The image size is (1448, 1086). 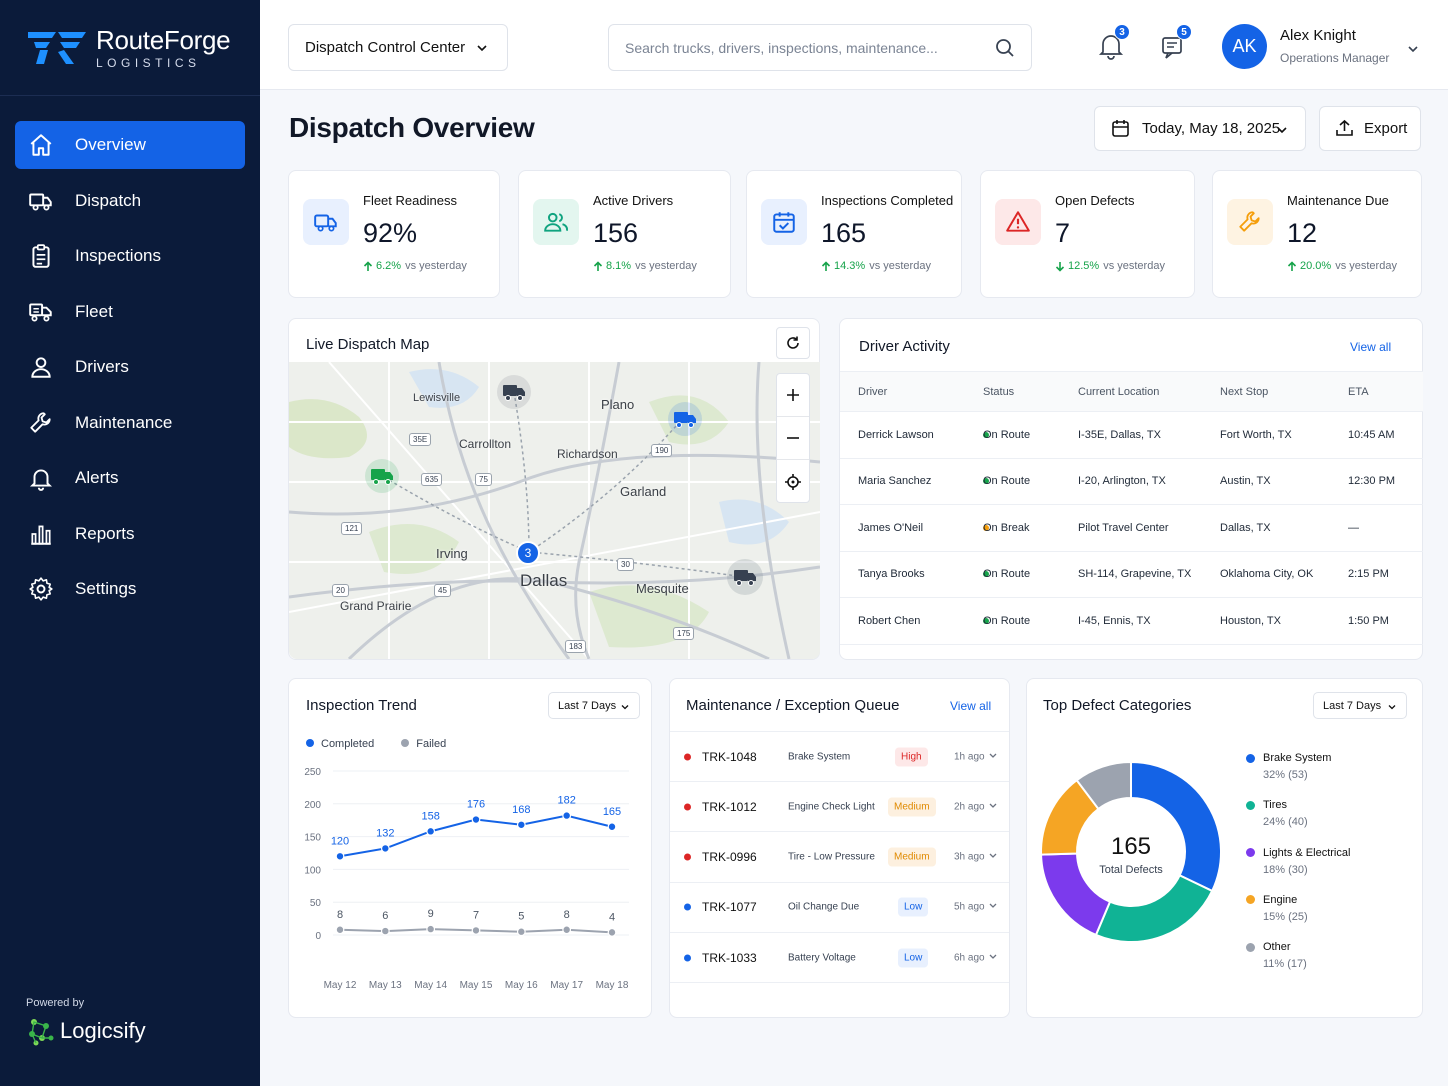 What do you see at coordinates (1360, 705) in the screenshot?
I see `defects-range-select: Last 7 Days` at bounding box center [1360, 705].